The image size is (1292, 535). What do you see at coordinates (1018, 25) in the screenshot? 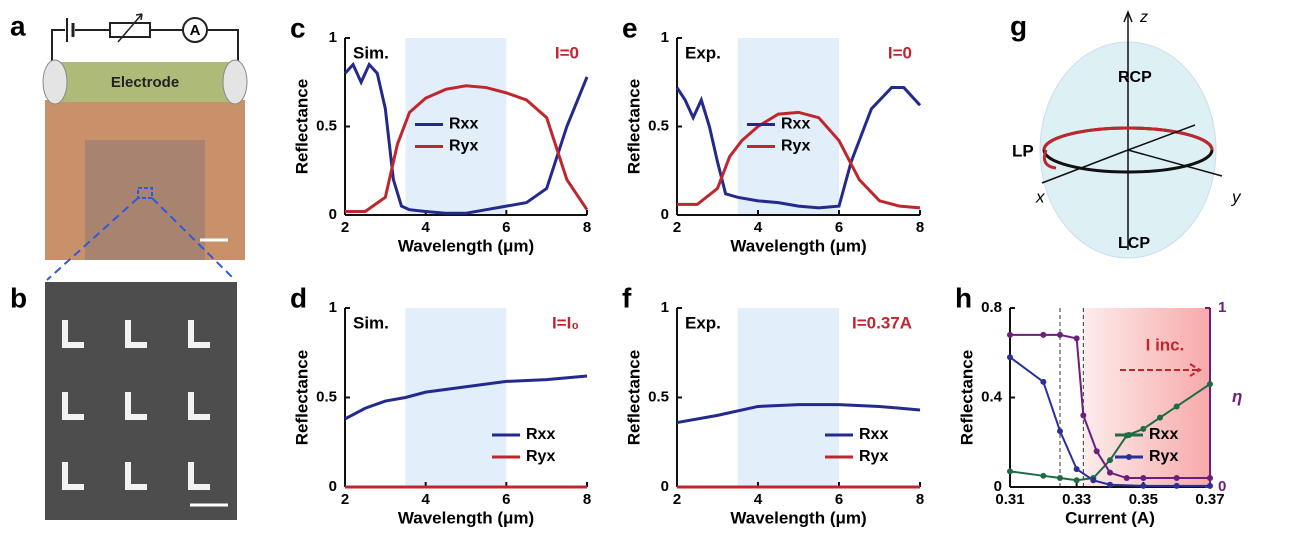
I see `panel-label: g` at bounding box center [1018, 25].